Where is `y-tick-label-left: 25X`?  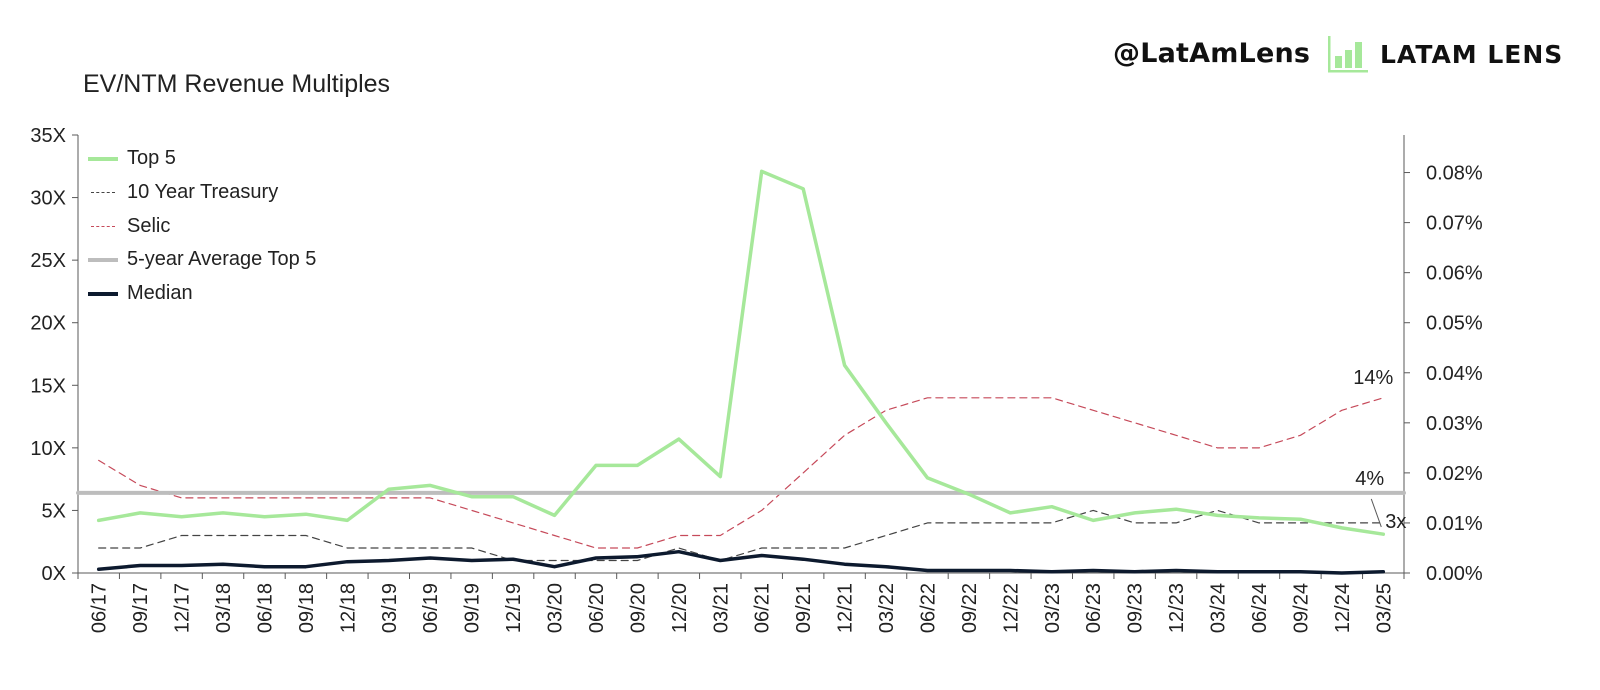
y-tick-label-left: 25X is located at coordinates (48, 261).